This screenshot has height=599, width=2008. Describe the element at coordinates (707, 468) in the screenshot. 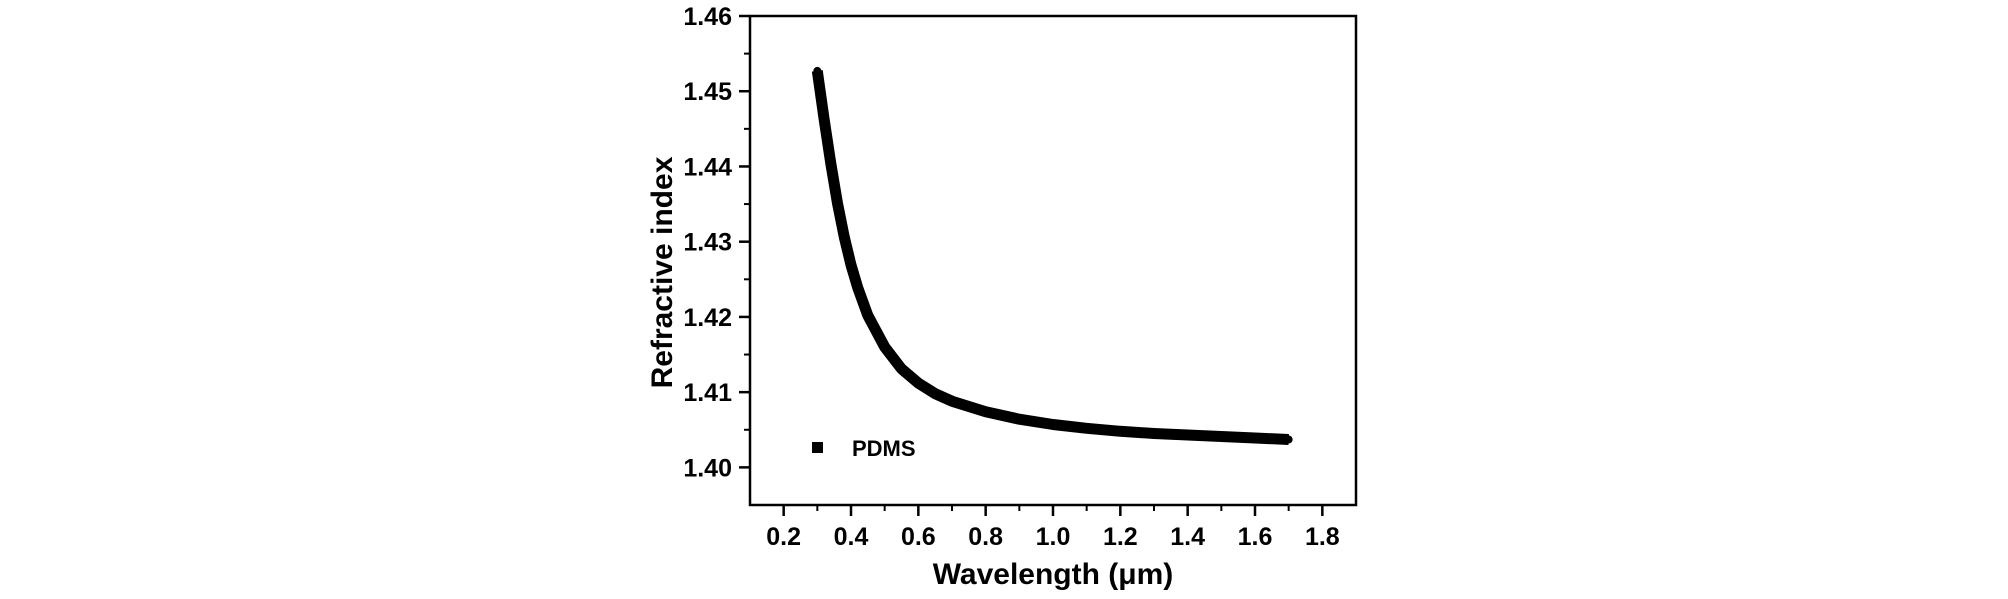

I see `y-tick-label: 1.40` at that location.